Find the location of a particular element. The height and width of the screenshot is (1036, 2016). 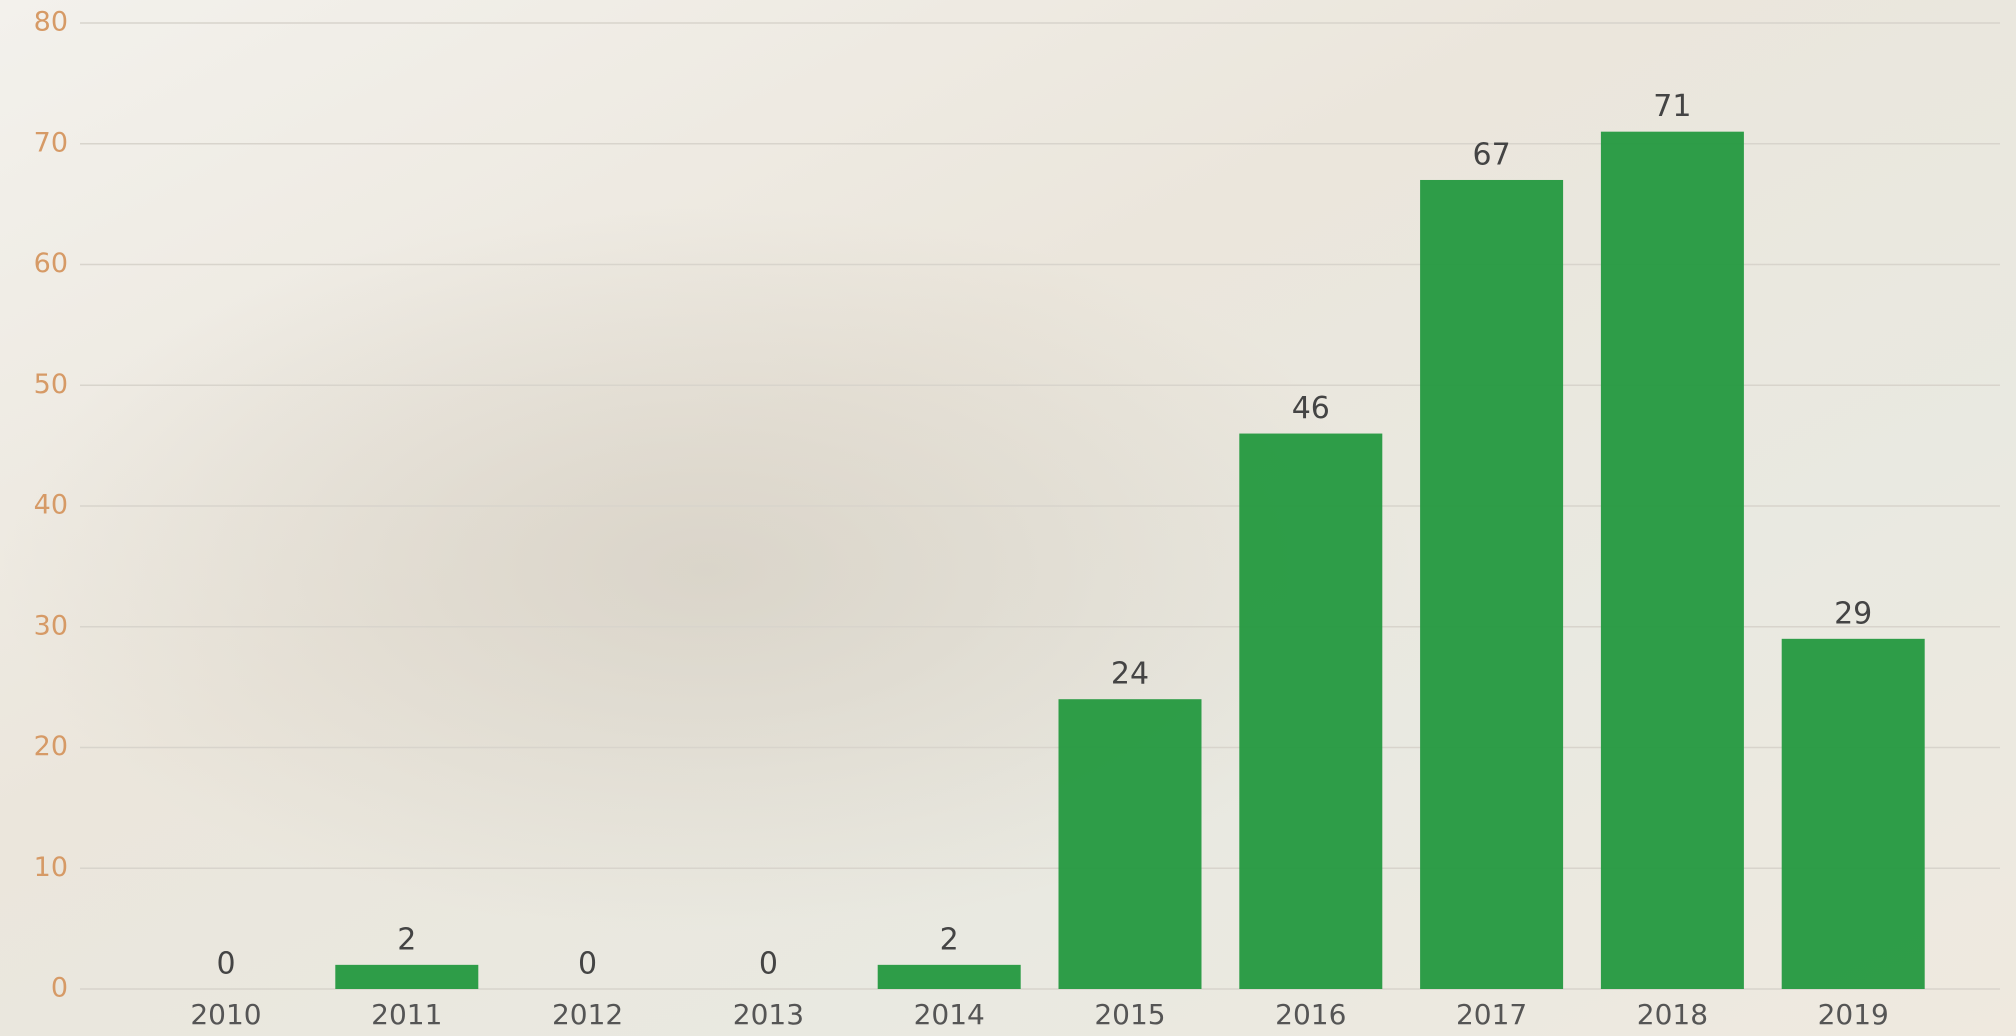

y-tick-label: 20 is located at coordinates (51, 746).